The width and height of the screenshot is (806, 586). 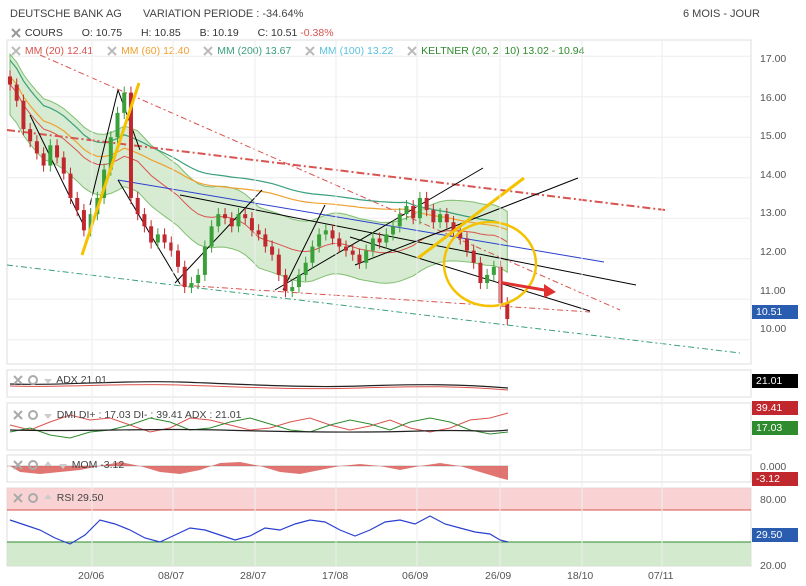 What do you see at coordinates (498, 576) in the screenshot?
I see `x-tick: 26/09` at bounding box center [498, 576].